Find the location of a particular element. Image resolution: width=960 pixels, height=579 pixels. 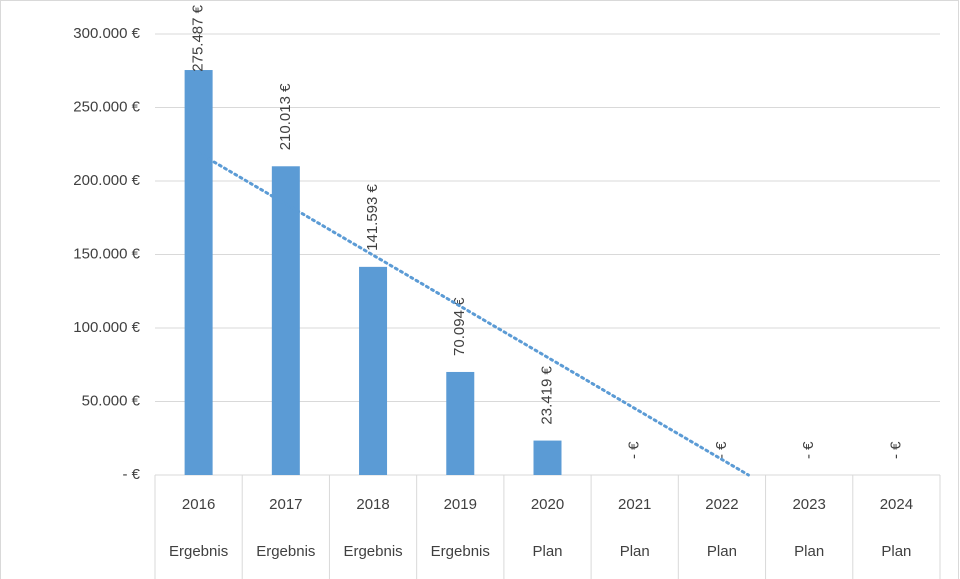

x-tick-label: 2016 is located at coordinates (198, 504).